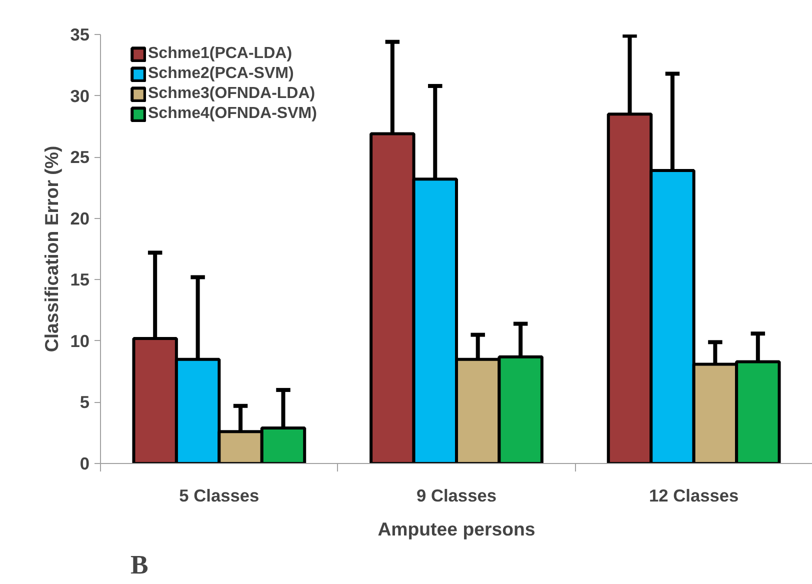 The image size is (812, 584). Describe the element at coordinates (80, 157) in the screenshot. I see `y-tick-label: 25` at that location.